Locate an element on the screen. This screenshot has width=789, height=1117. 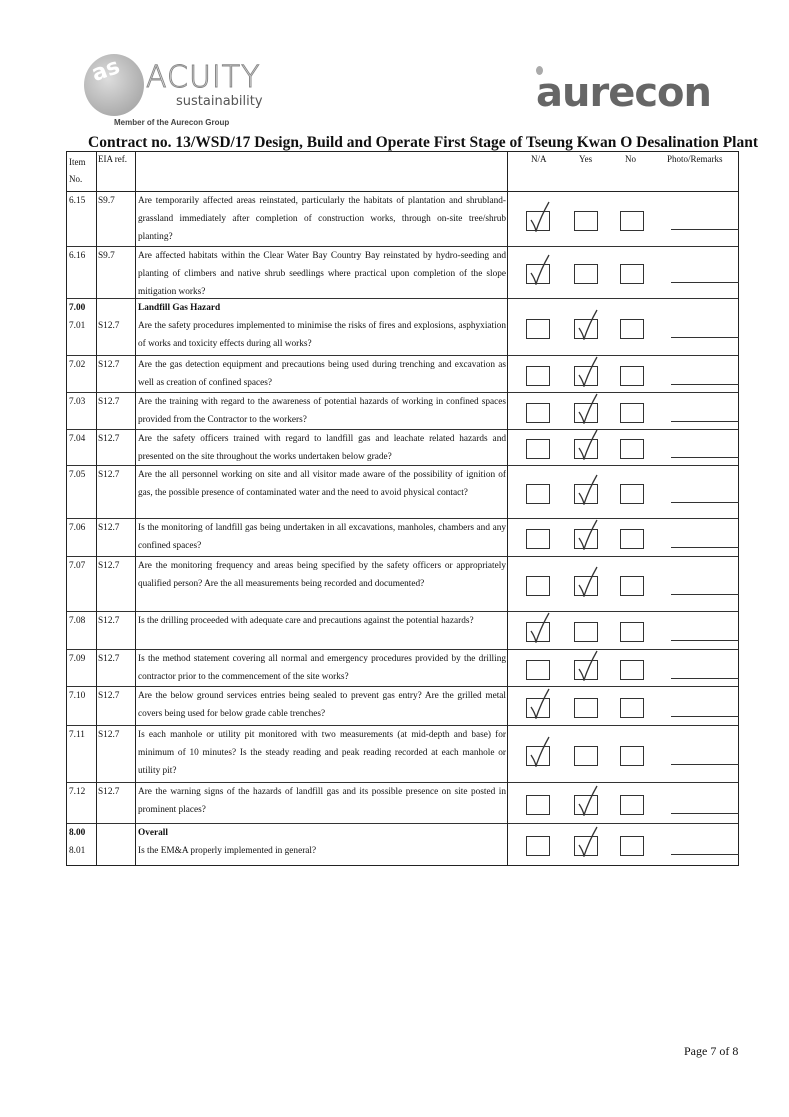
item-number: 7.09 is located at coordinates (77, 659).